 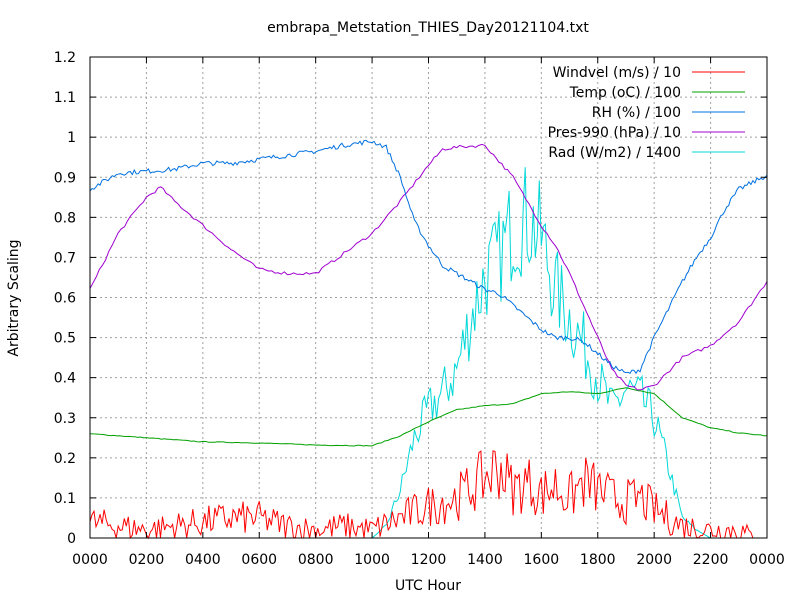 What do you see at coordinates (614, 133) in the screenshot?
I see `legend-label: Pres-990 (hPa) / 10` at bounding box center [614, 133].